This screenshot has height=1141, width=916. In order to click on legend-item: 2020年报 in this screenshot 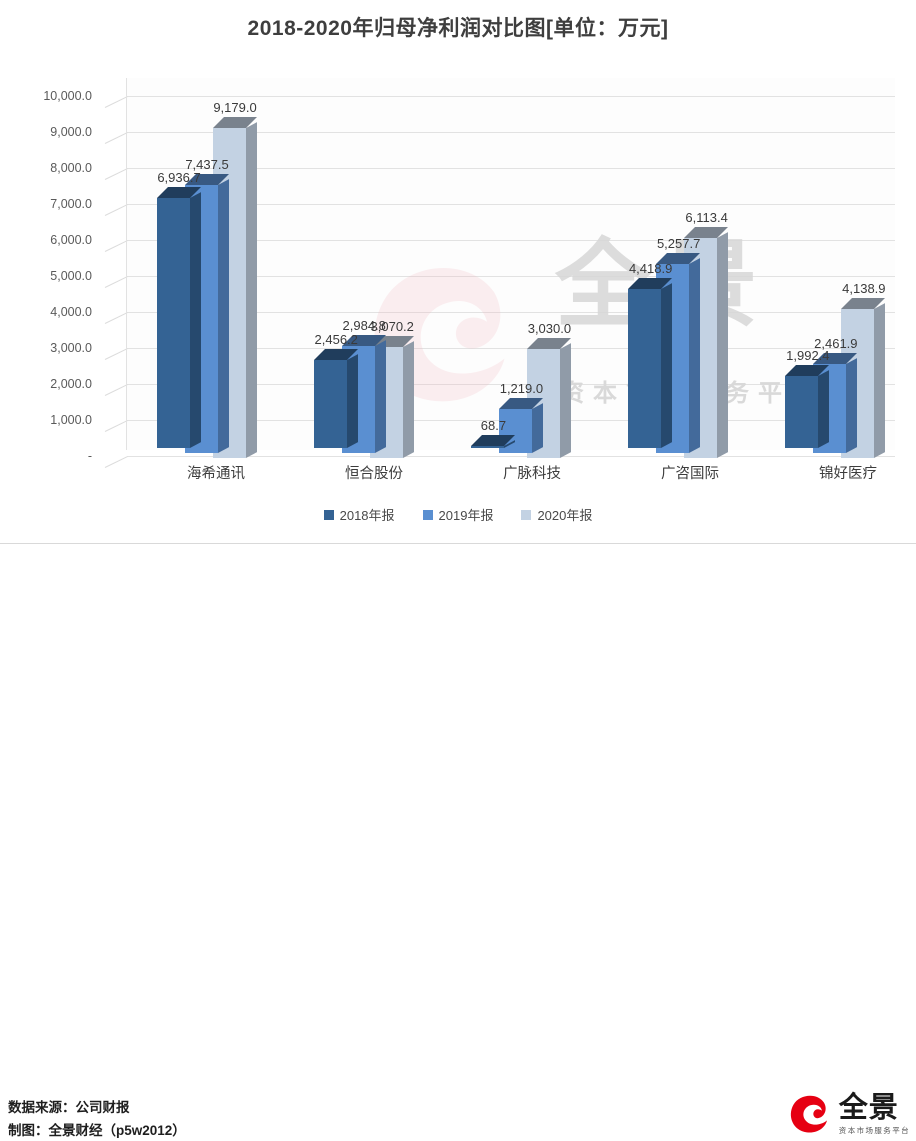, I will do `click(556, 514)`.